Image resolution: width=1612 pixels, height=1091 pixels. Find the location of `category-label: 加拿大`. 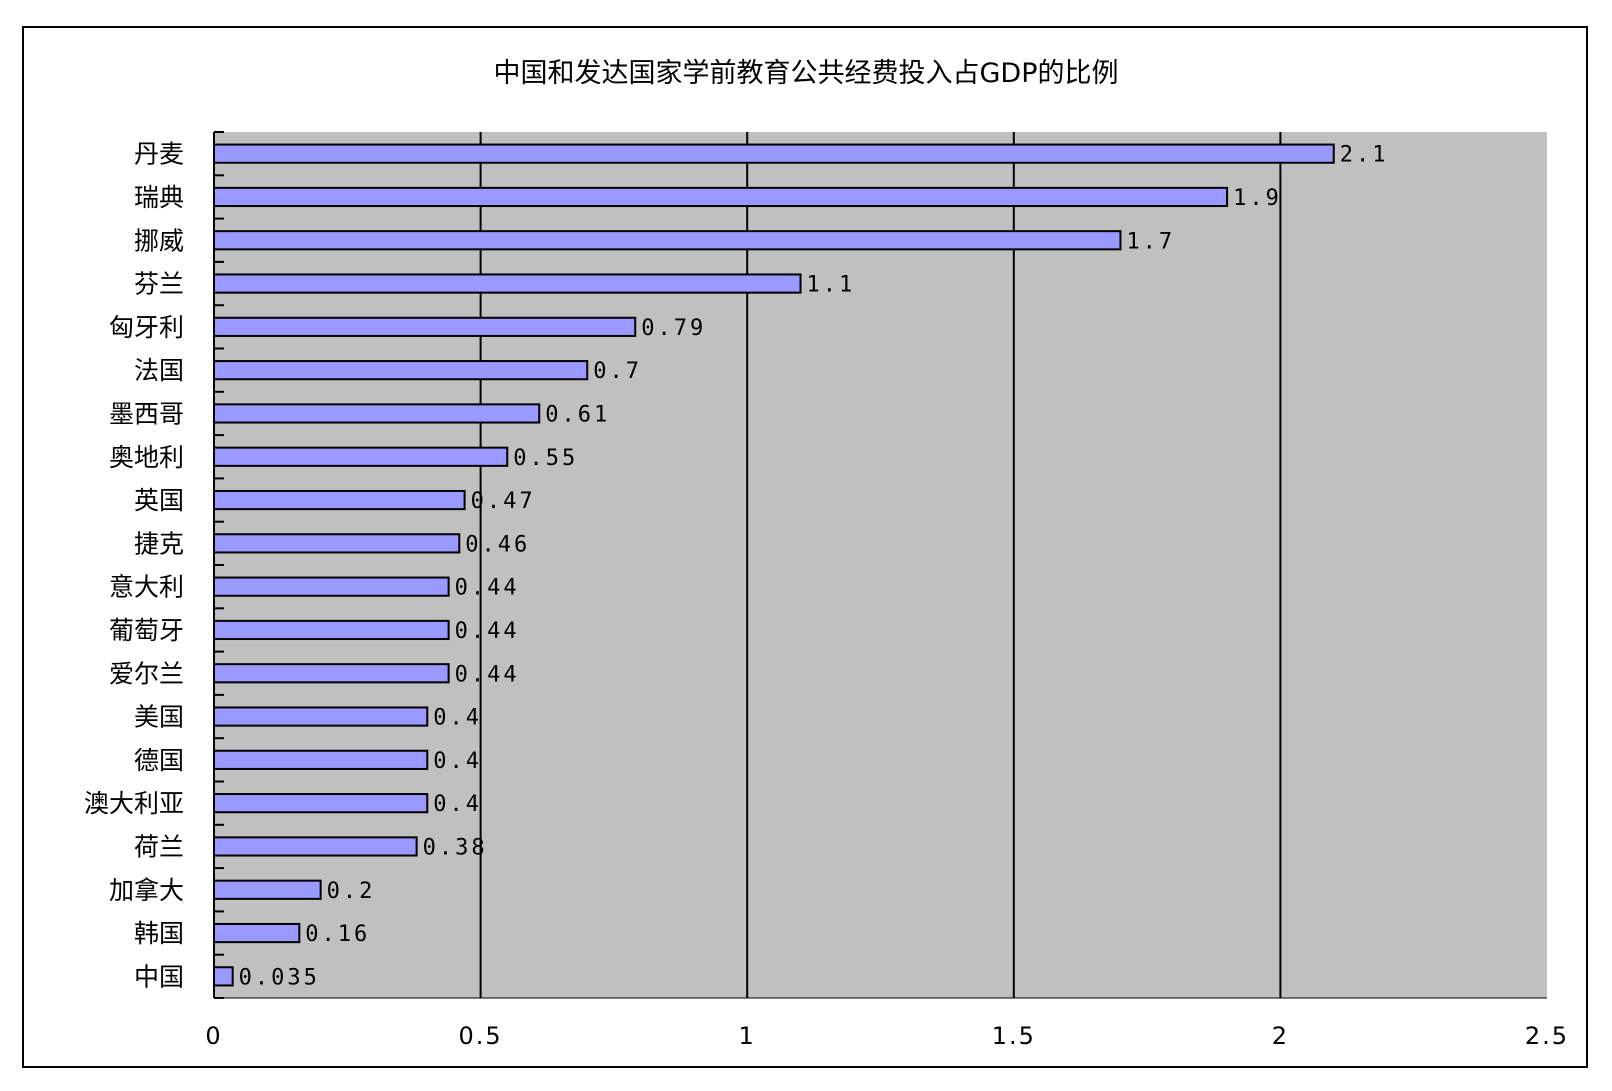

category-label: 加拿大 is located at coordinates (146, 890).